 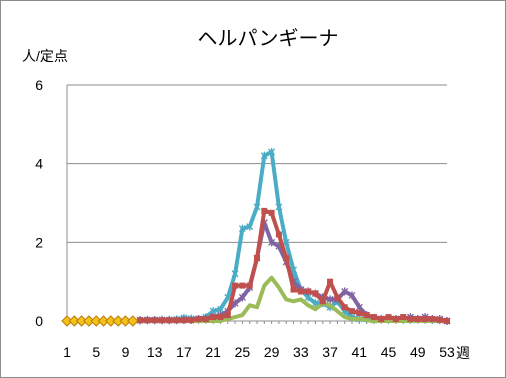 What do you see at coordinates (268, 38) in the screenshot?
I see `chart-title: ヘルパンギーナ` at bounding box center [268, 38].